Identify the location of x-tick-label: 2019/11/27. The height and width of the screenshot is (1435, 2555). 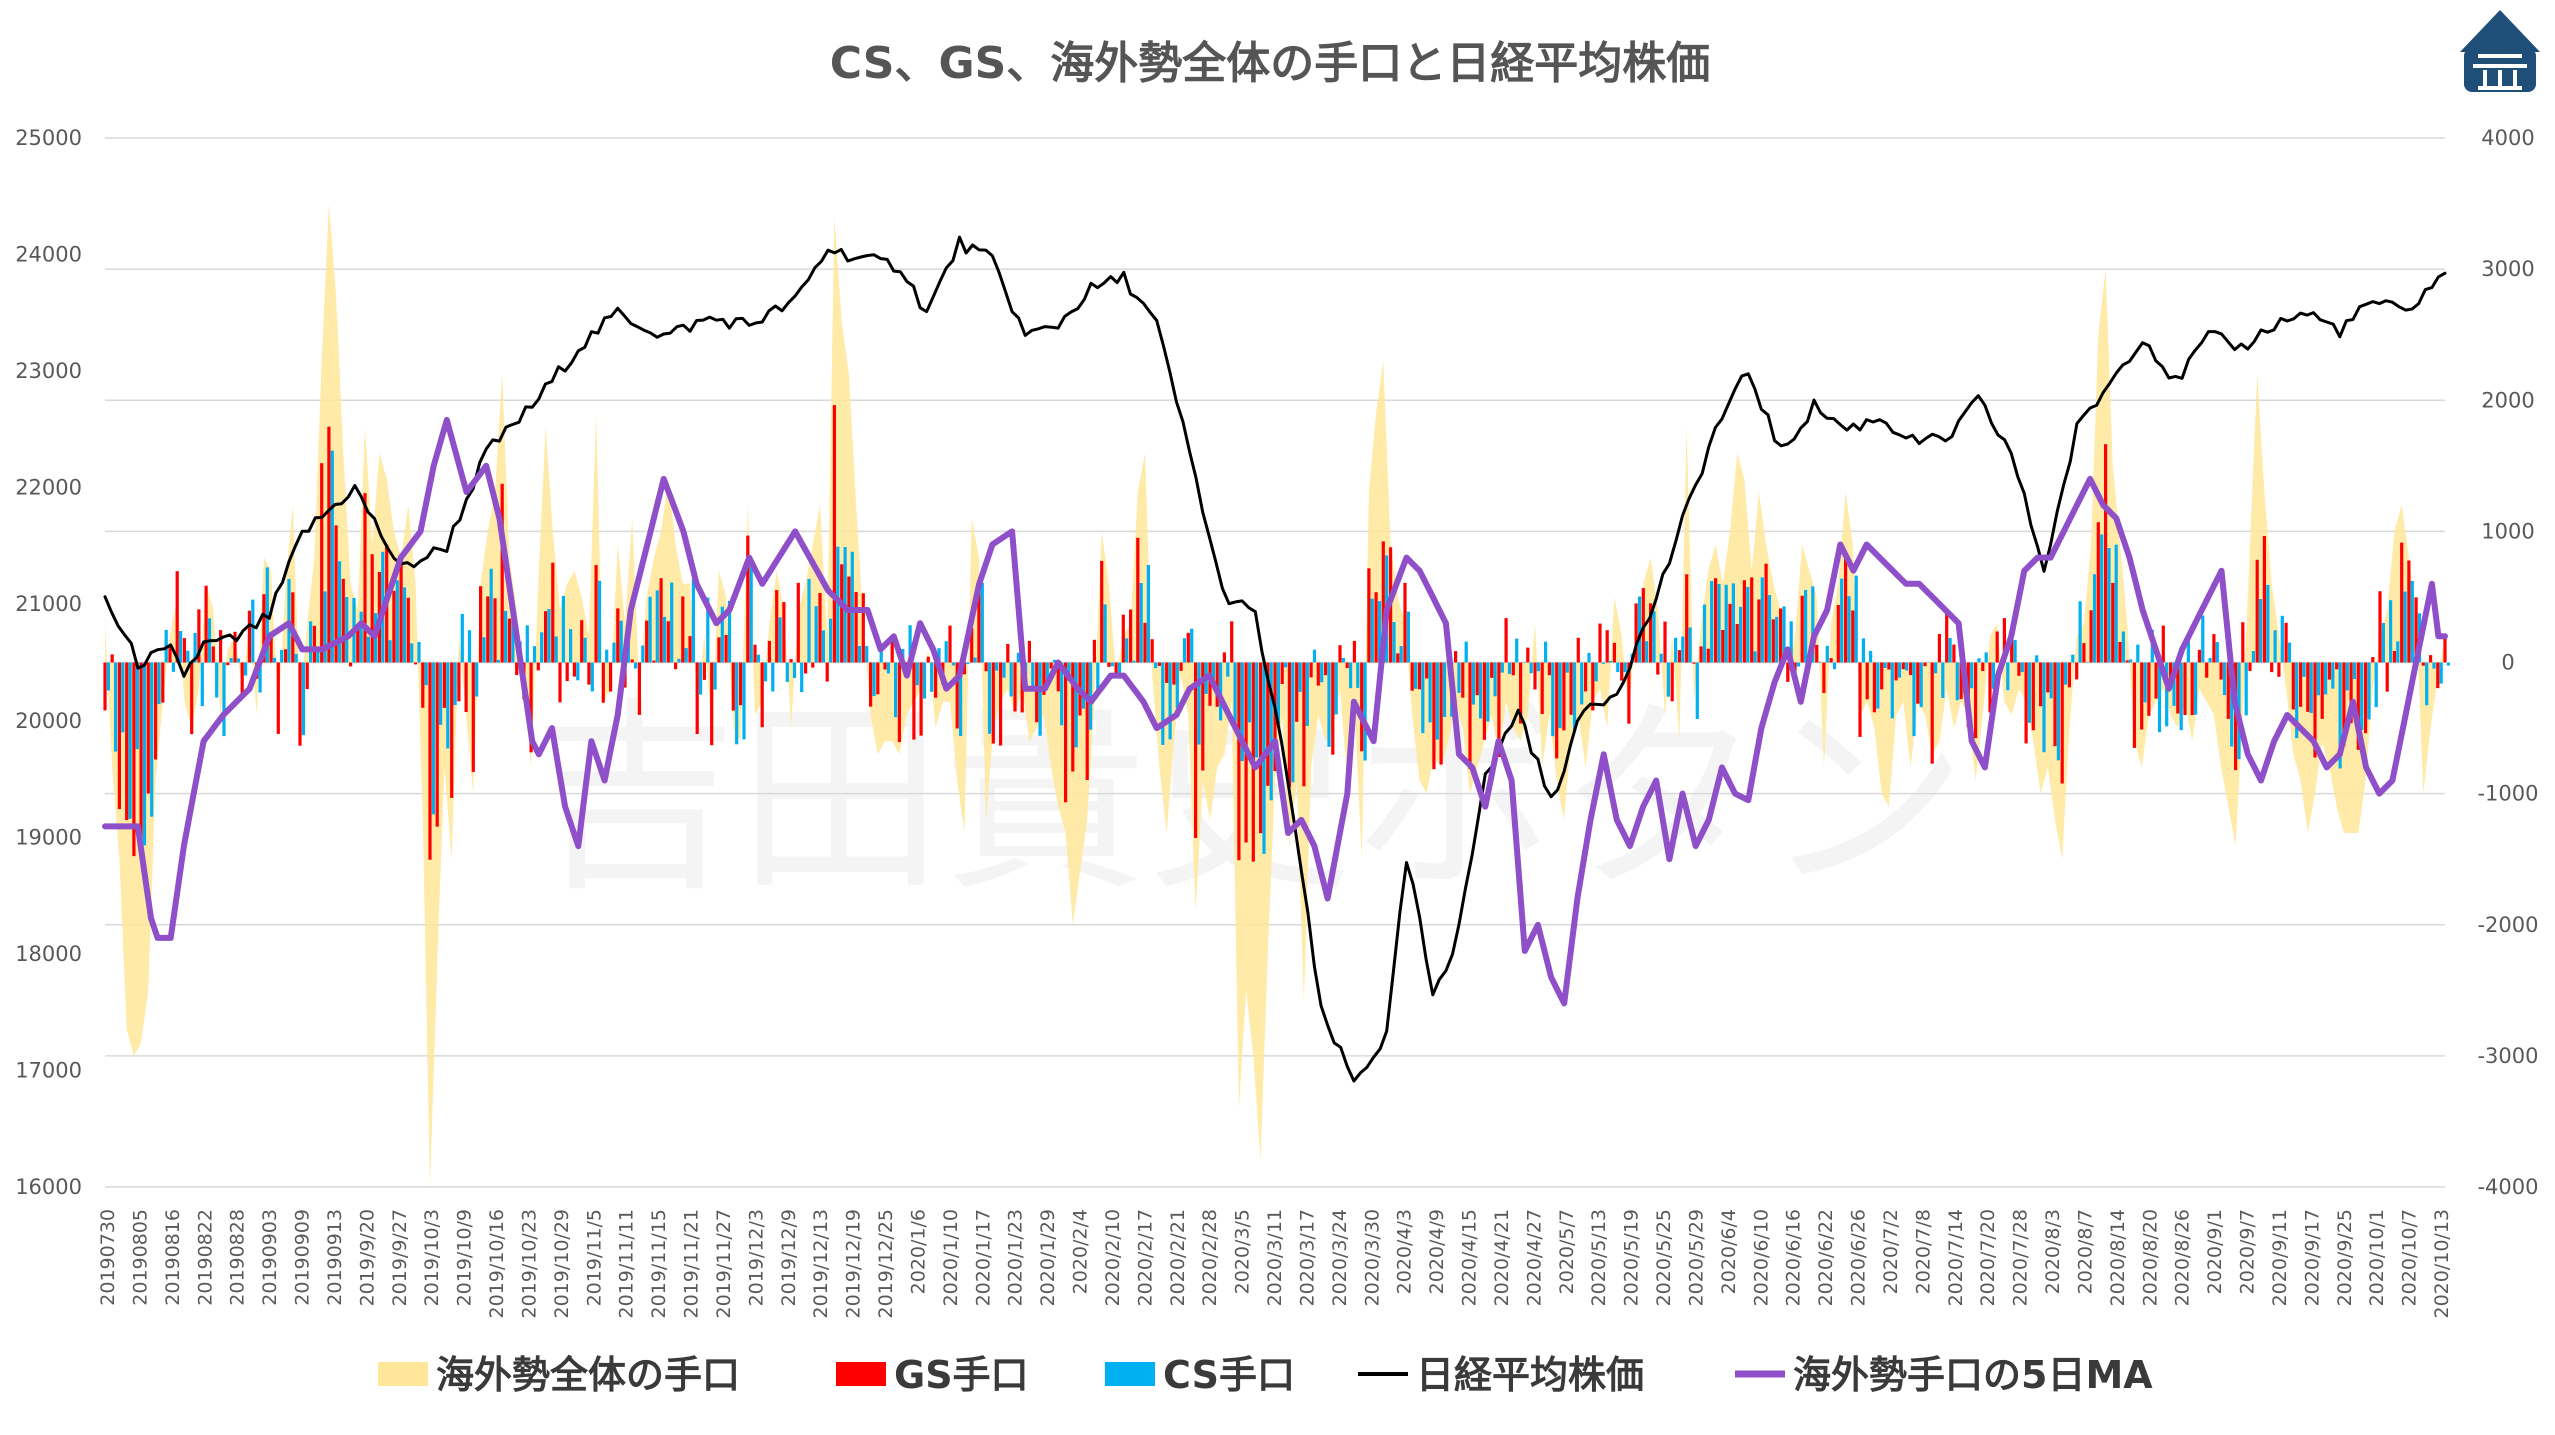
(724, 1264).